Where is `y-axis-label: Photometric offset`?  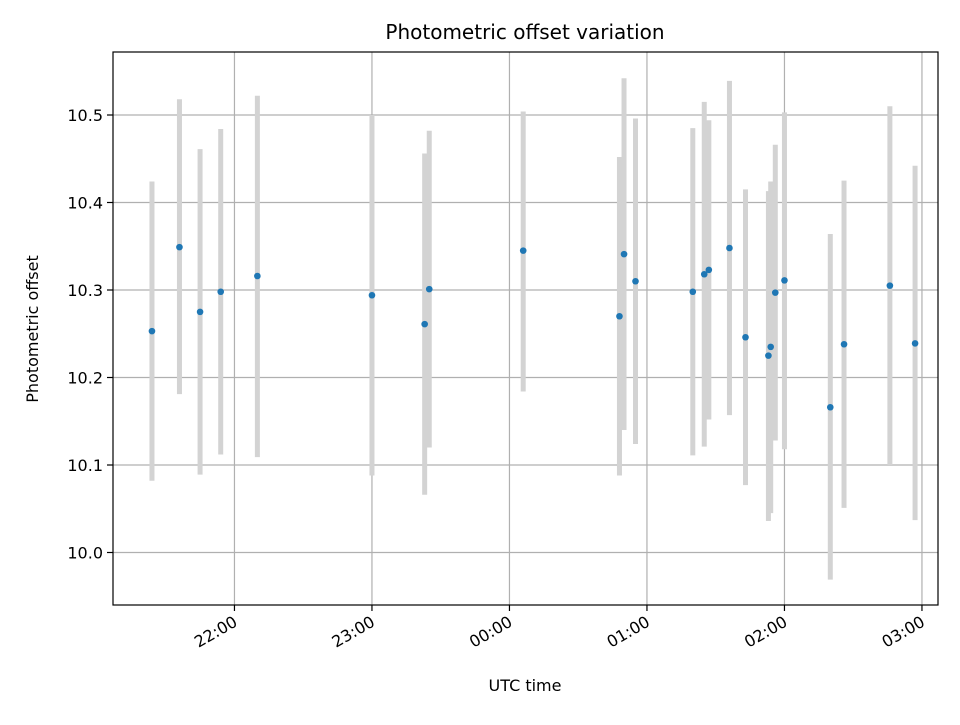
y-axis-label: Photometric offset is located at coordinates (32, 329).